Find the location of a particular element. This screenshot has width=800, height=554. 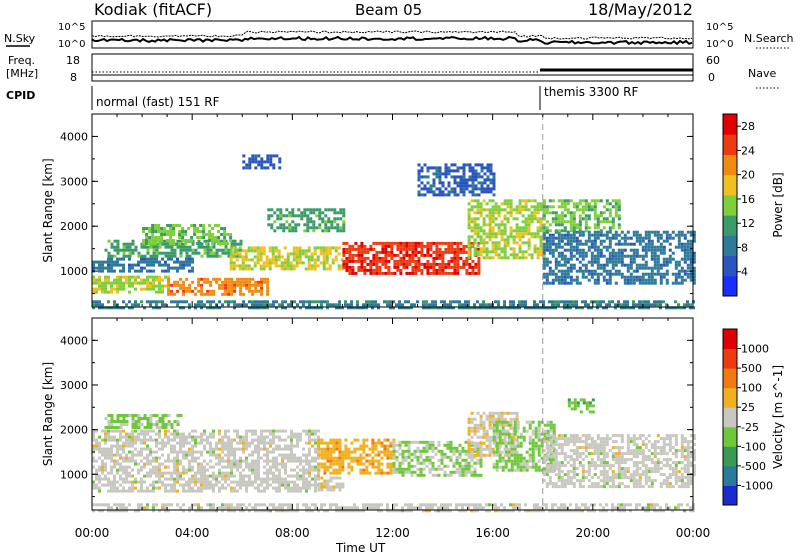

data-region is located at coordinates (306, 220).